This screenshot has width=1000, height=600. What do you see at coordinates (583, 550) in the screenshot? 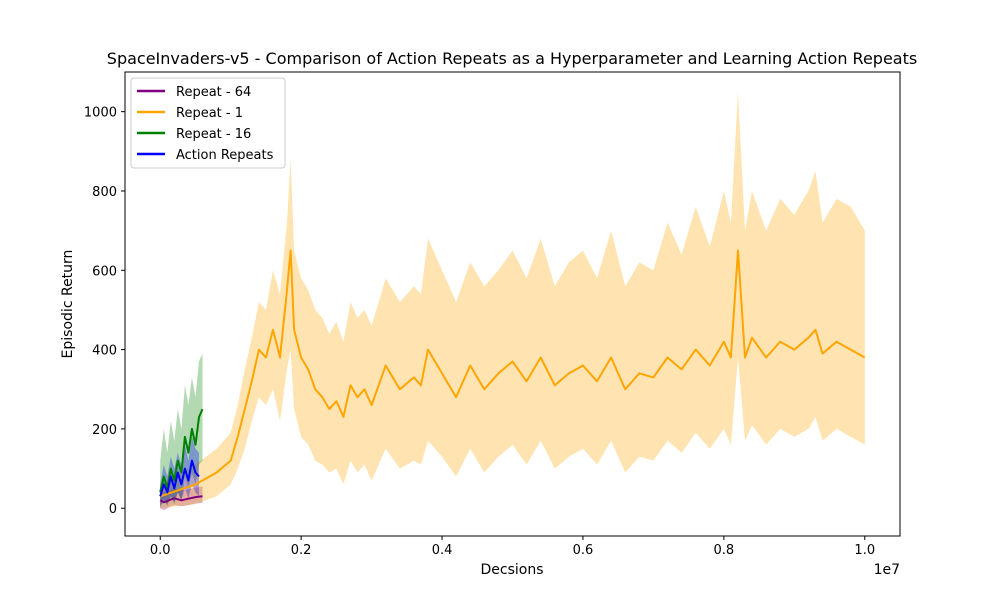
I see `x-tick-label: 0.6` at bounding box center [583, 550].